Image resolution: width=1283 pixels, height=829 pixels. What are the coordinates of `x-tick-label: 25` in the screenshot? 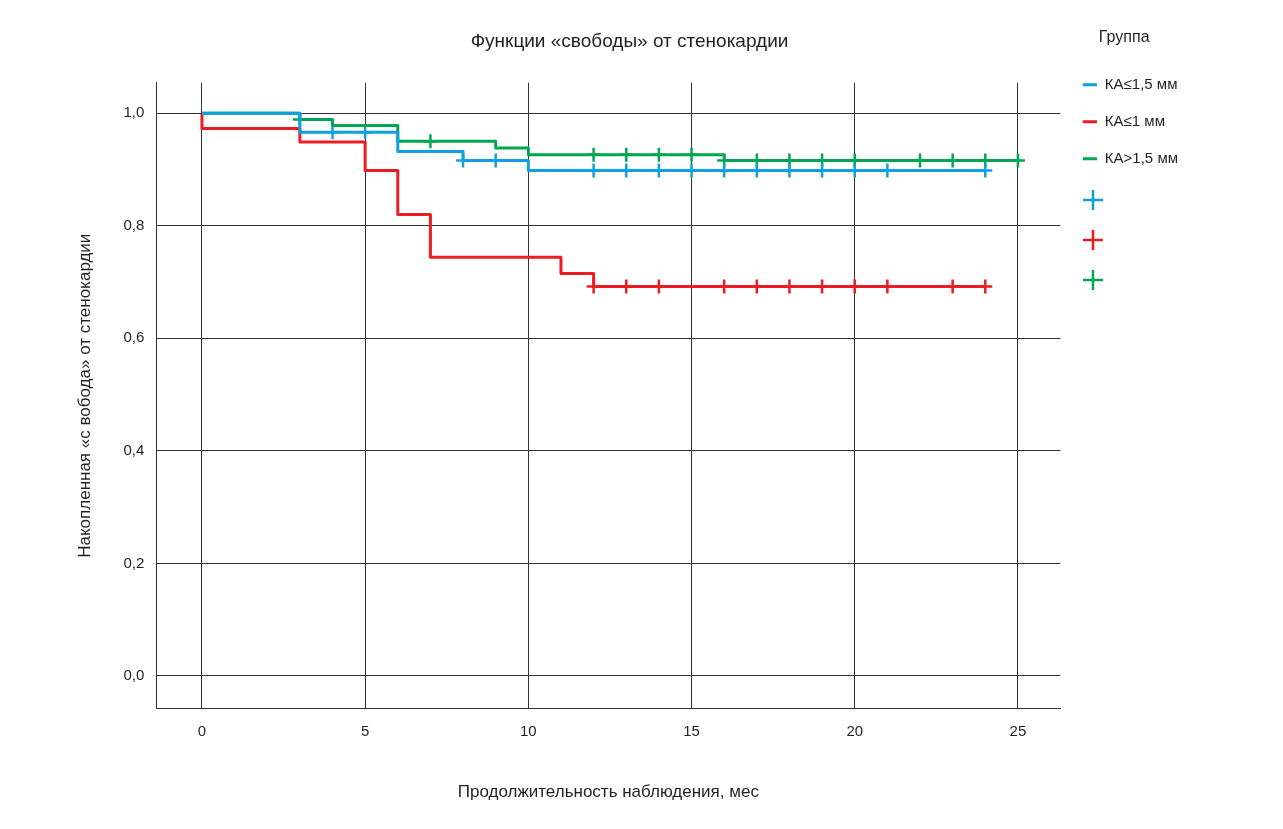 It's located at (1018, 730).